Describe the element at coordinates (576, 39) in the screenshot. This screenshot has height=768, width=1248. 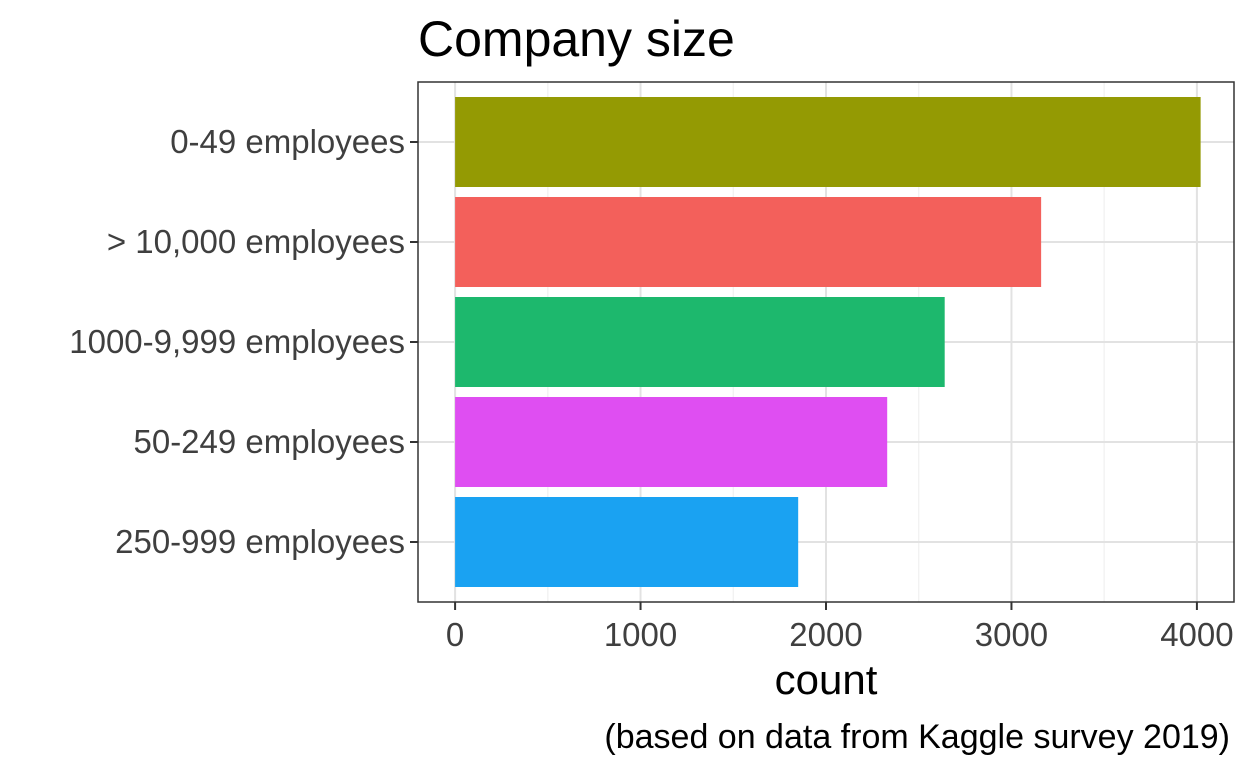
I see `chart-title: Company size` at that location.